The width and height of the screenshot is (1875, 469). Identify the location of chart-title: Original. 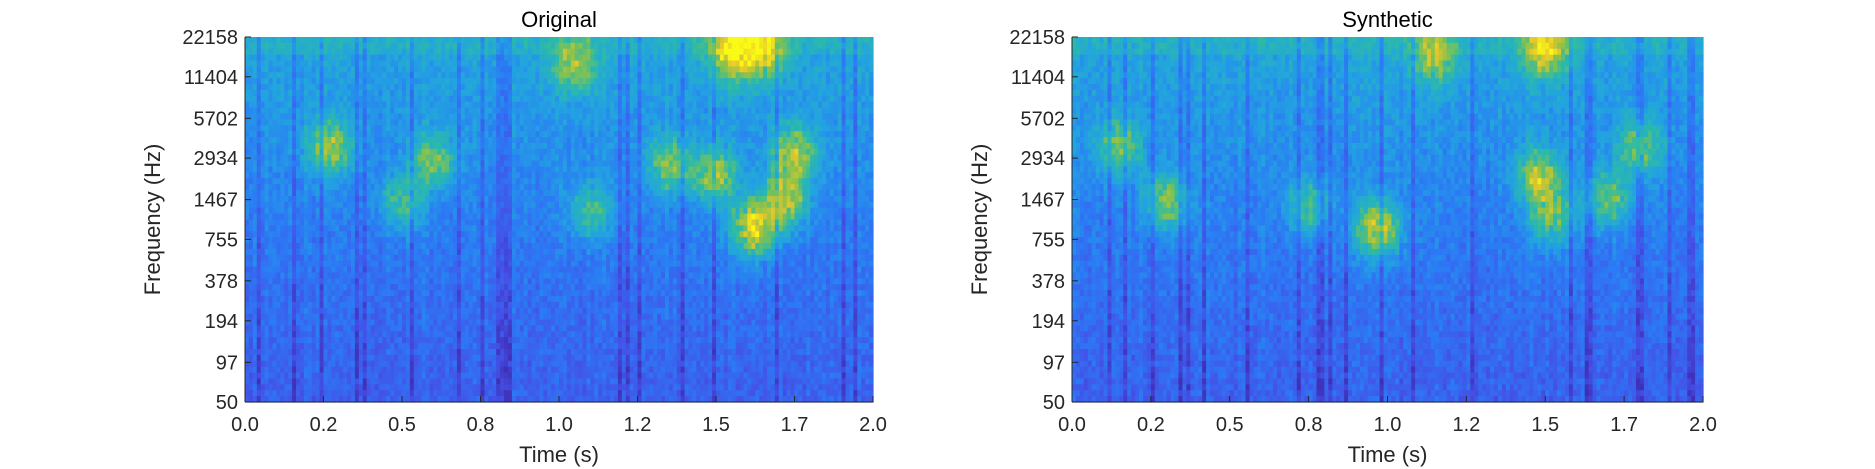
(559, 19).